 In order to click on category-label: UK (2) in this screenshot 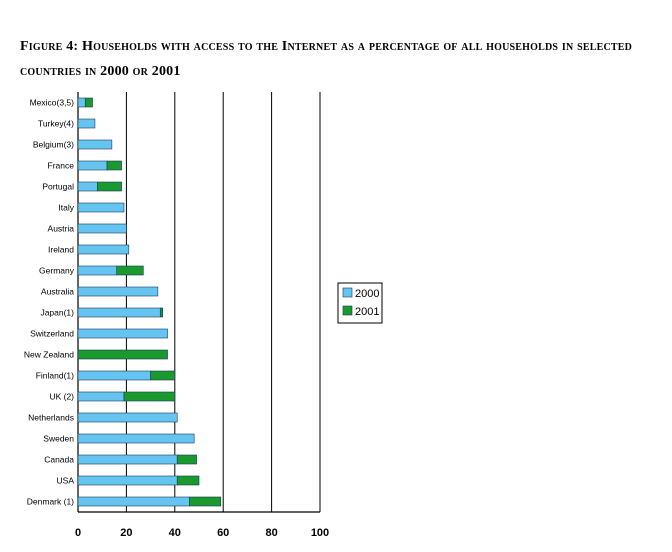, I will do `click(61, 397)`.